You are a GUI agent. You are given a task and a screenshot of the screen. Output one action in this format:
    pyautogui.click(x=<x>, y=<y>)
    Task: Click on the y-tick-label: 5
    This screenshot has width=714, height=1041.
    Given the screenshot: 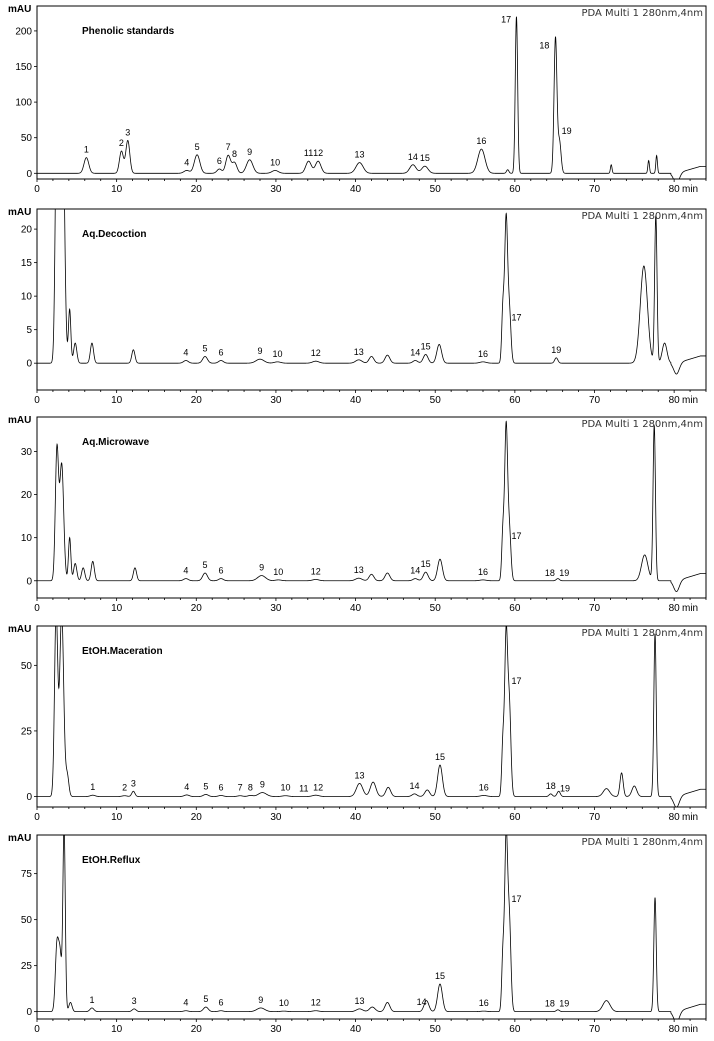 What is the action you would take?
    pyautogui.click(x=29, y=330)
    